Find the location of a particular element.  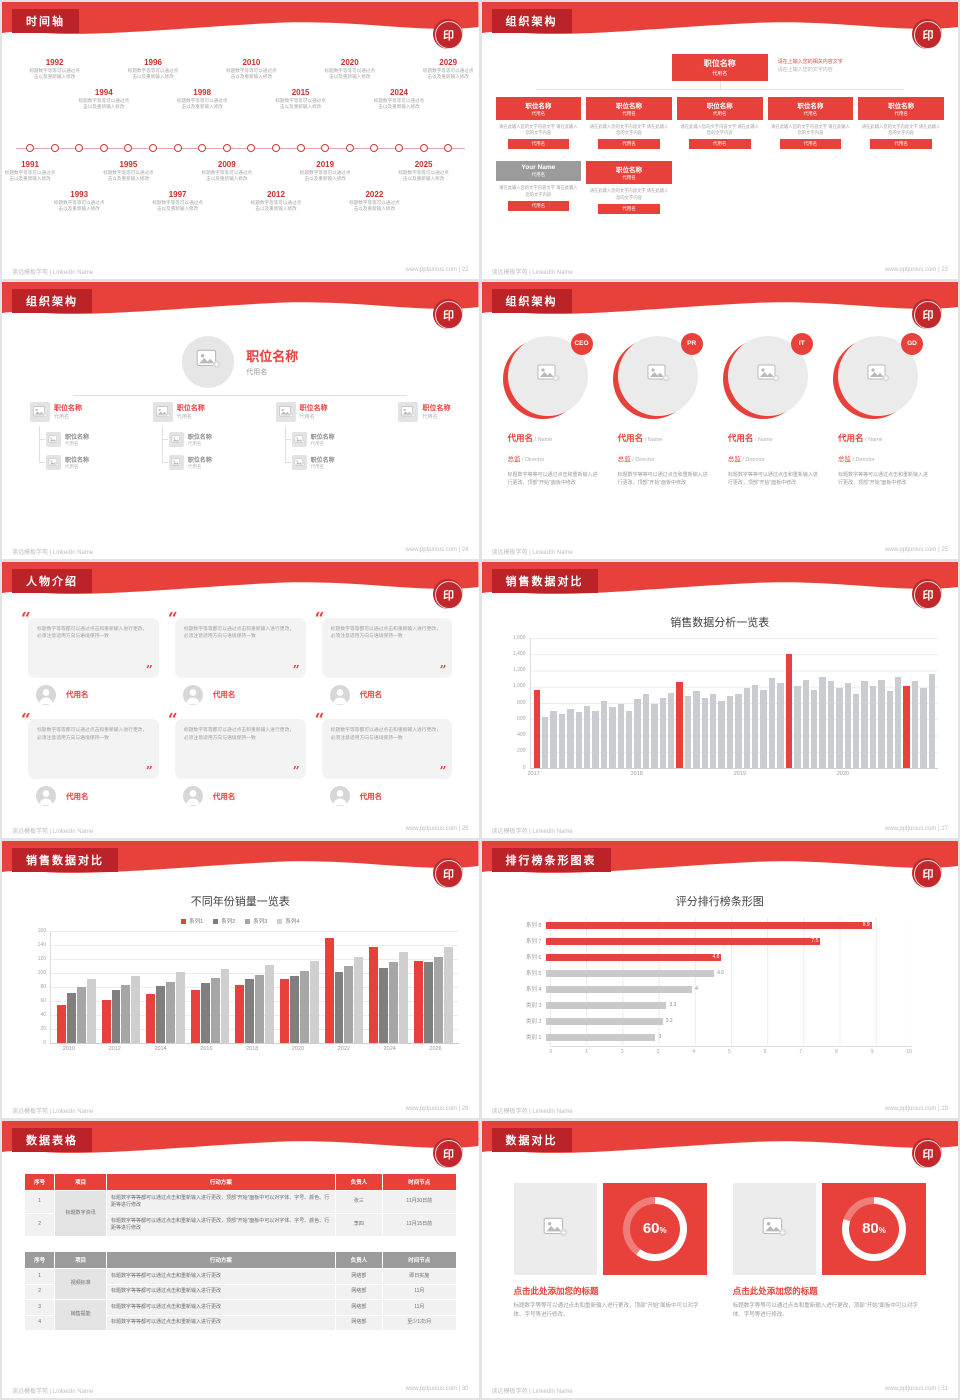

legend-item: 系列3 is located at coordinates (256, 921).